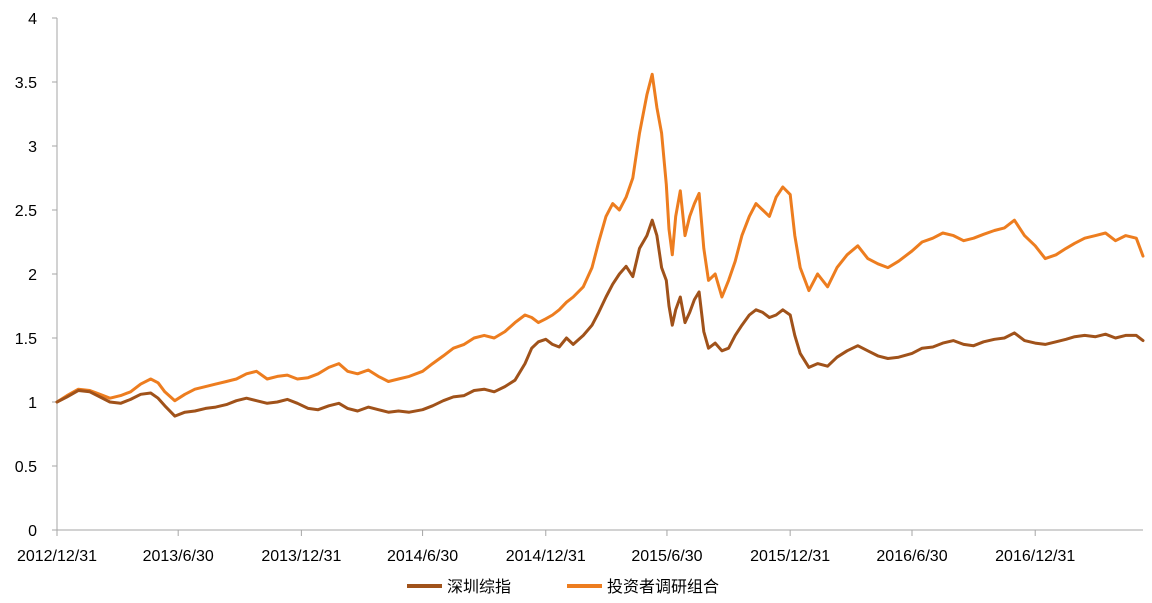  I want to click on y-tick-label: 3, so click(32, 147).